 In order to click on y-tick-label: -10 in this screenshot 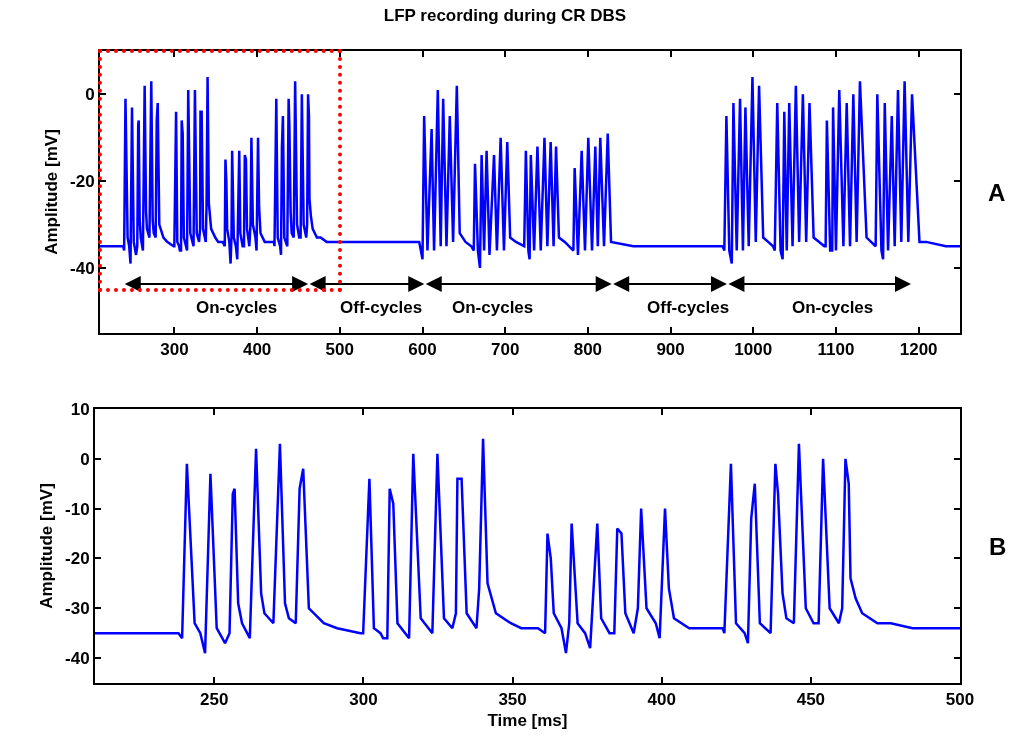, I will do `click(77, 509)`.